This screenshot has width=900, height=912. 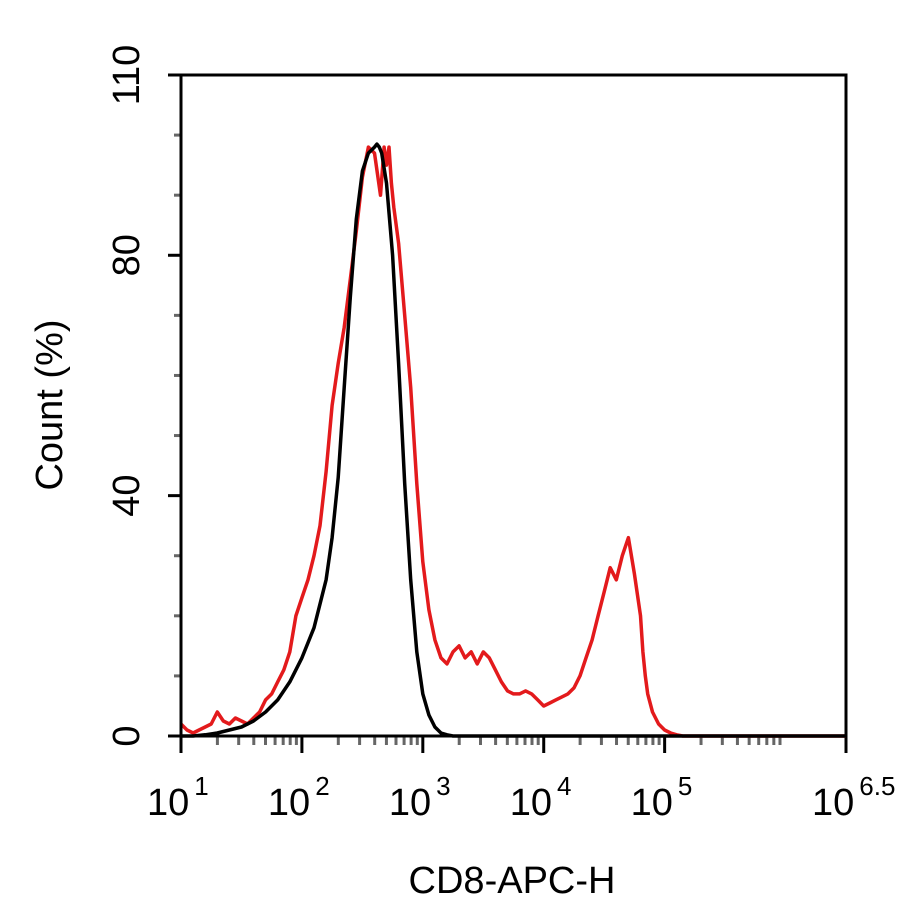 I want to click on x-tick-label: 10 1, so click(x=178, y=797).